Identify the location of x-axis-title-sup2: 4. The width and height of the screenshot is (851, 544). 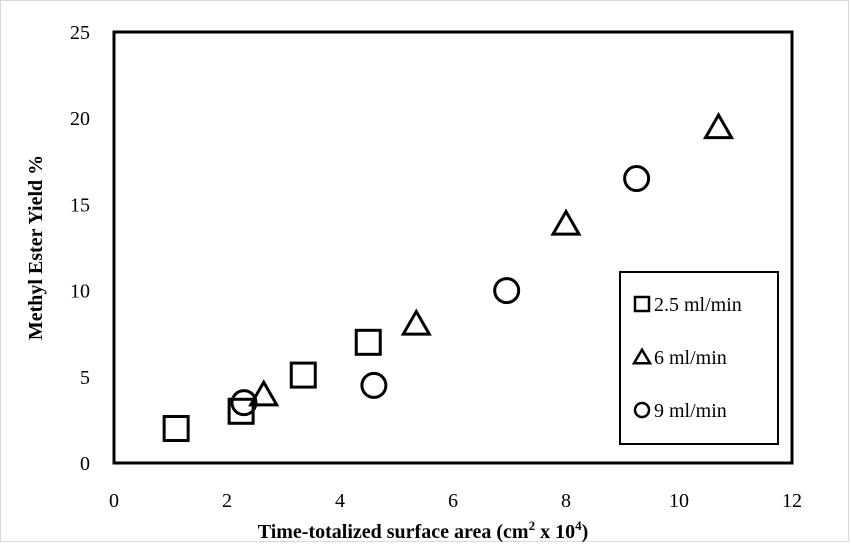
(578, 525).